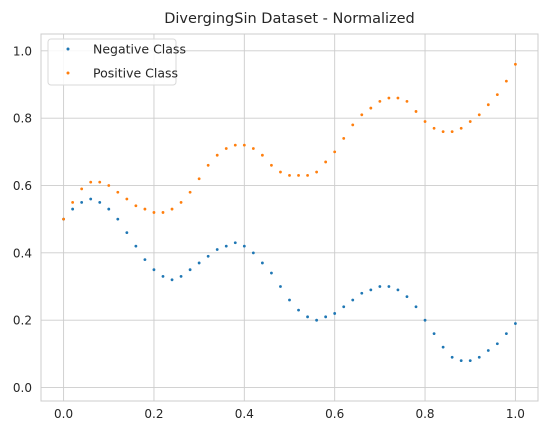 The height and width of the screenshot is (435, 547). I want to click on legend-label-positive: Positive Class, so click(135, 73).